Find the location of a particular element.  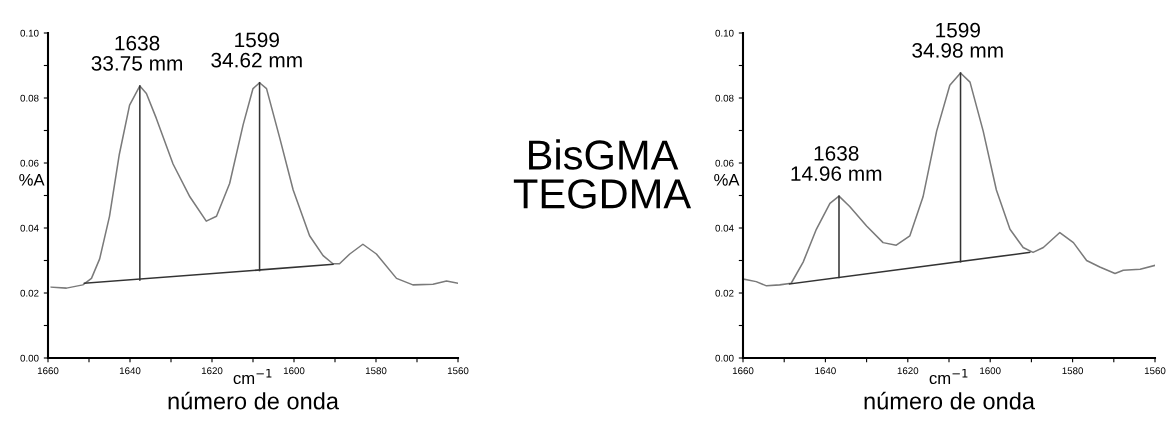

annotation: 1638 33.75 mm is located at coordinates (137, 53).